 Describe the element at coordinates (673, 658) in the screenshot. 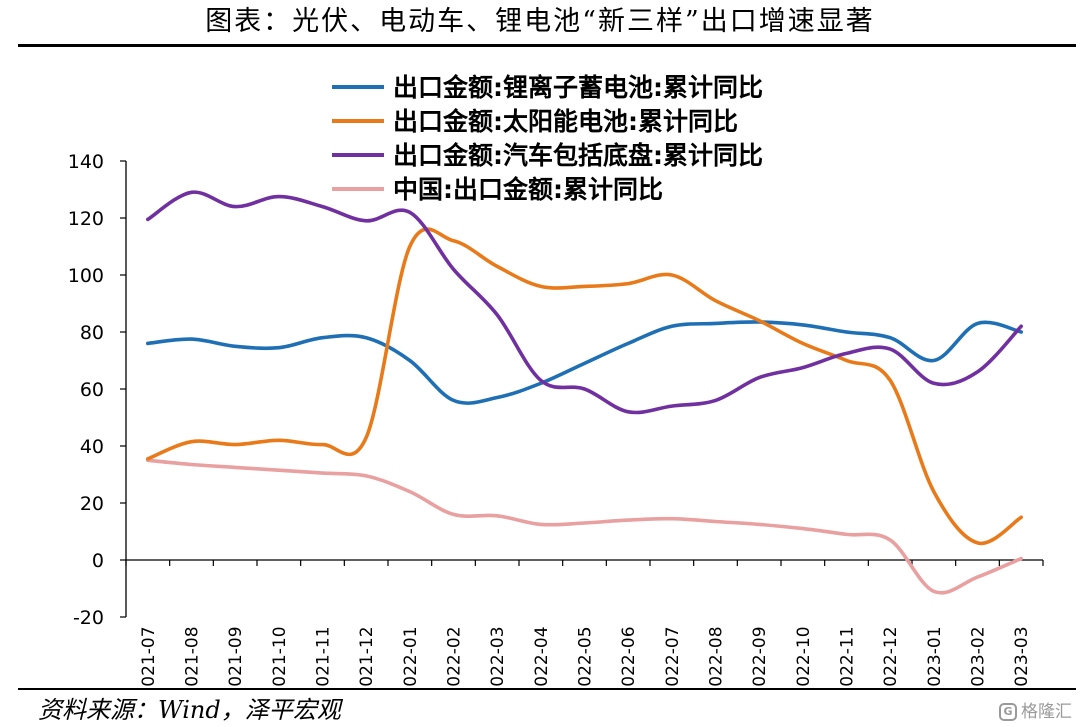

I see `x-tick-label: 2022-07` at that location.